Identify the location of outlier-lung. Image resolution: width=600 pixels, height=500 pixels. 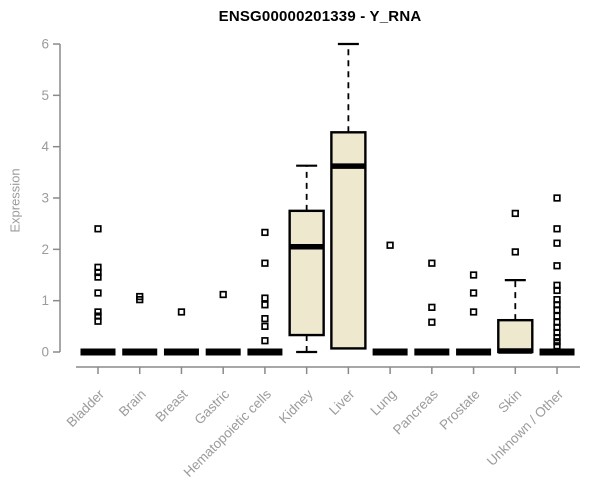
(390, 245).